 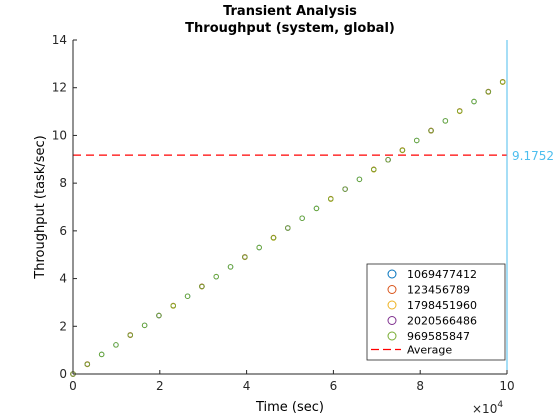 What do you see at coordinates (334, 386) in the screenshot?
I see `x-tick-label: 6` at bounding box center [334, 386].